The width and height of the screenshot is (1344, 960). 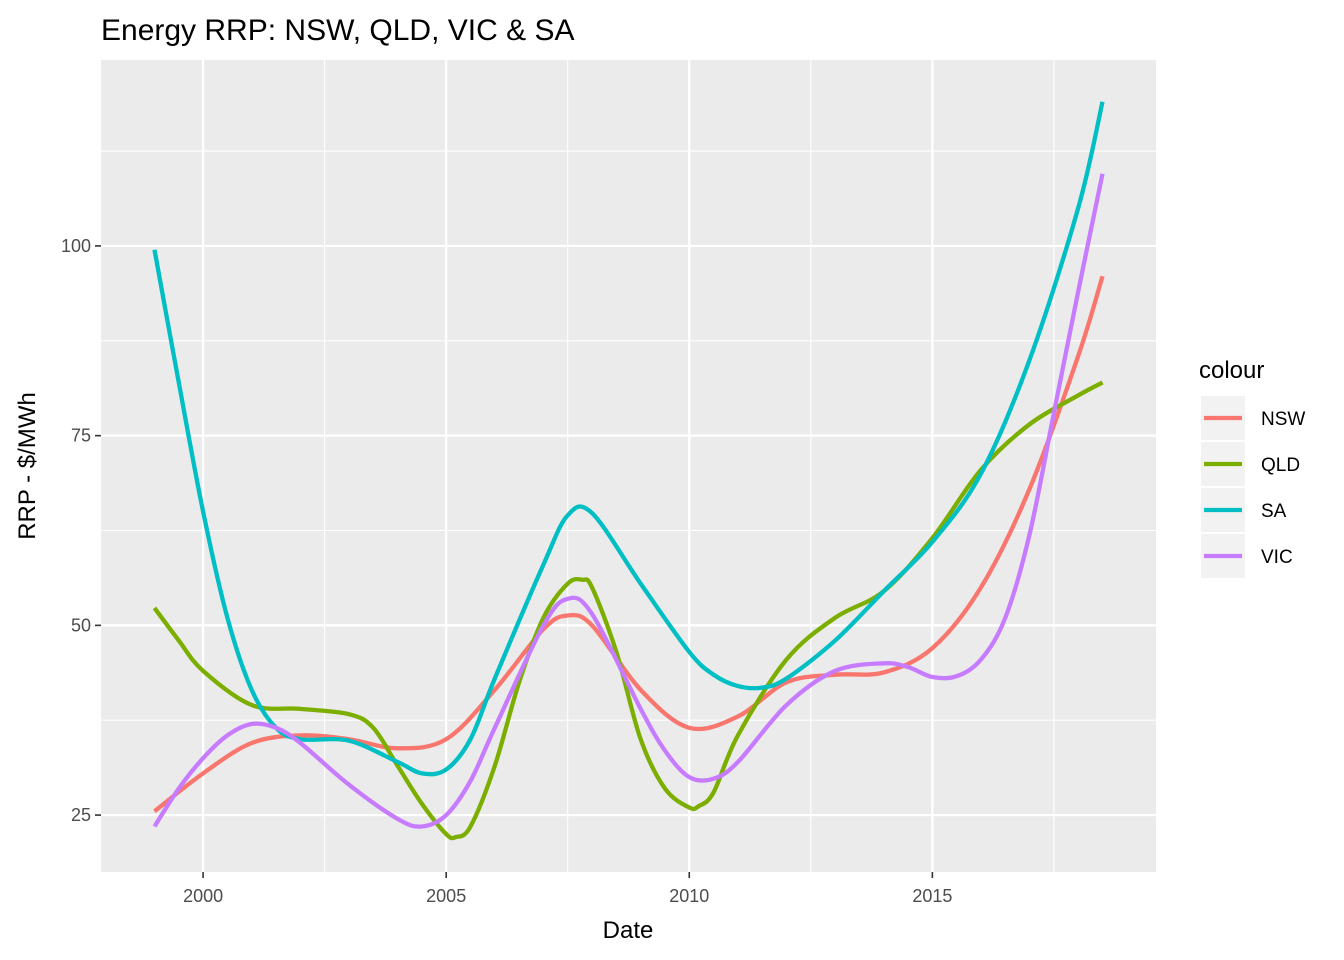 I want to click on x-axis-ticks: 2000 2005 2010 2015, so click(x=567, y=889).